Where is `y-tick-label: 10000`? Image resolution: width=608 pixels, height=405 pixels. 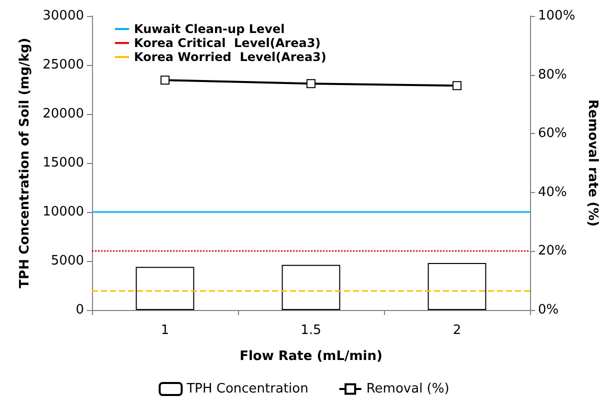
y-tick-label: 10000 is located at coordinates (63, 212).